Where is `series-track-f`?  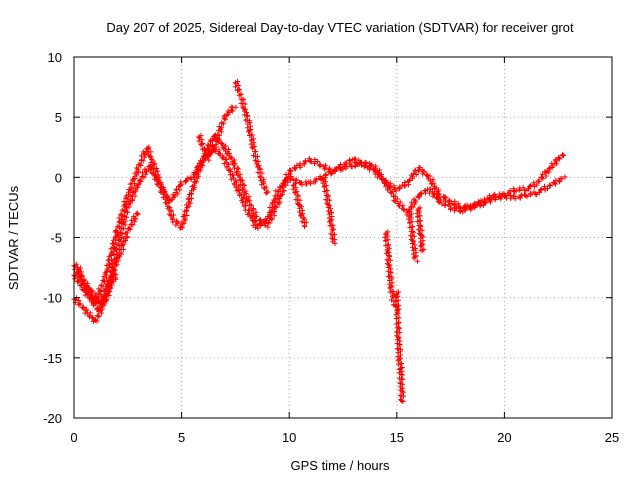 series-track-f is located at coordinates (97, 289).